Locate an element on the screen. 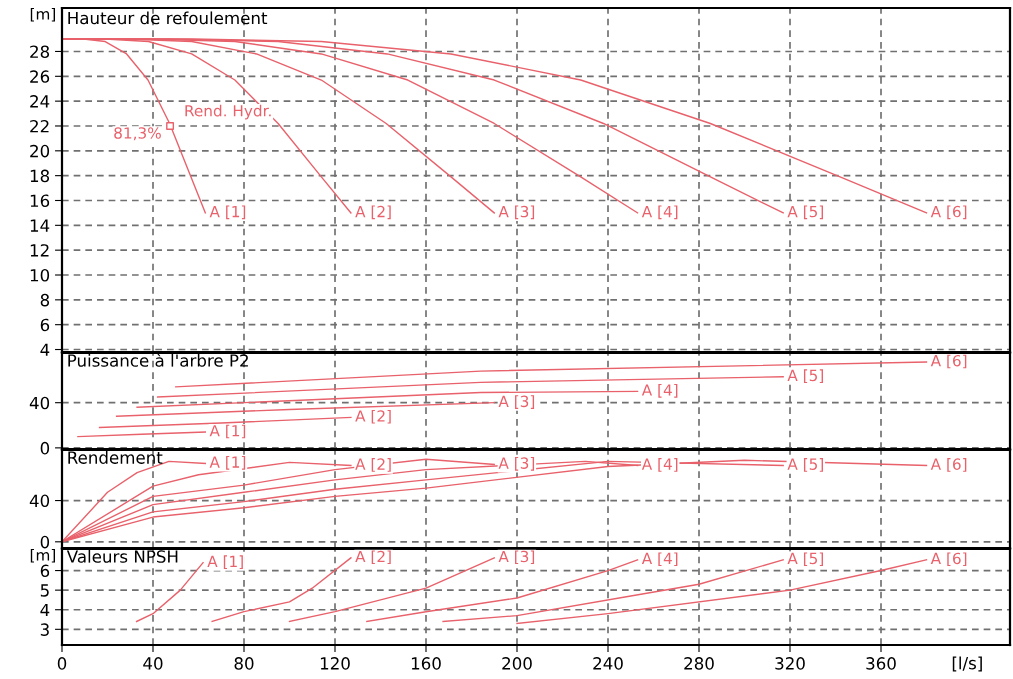 The height and width of the screenshot is (679, 1013). y-tick-label: 26 is located at coordinates (40, 76).